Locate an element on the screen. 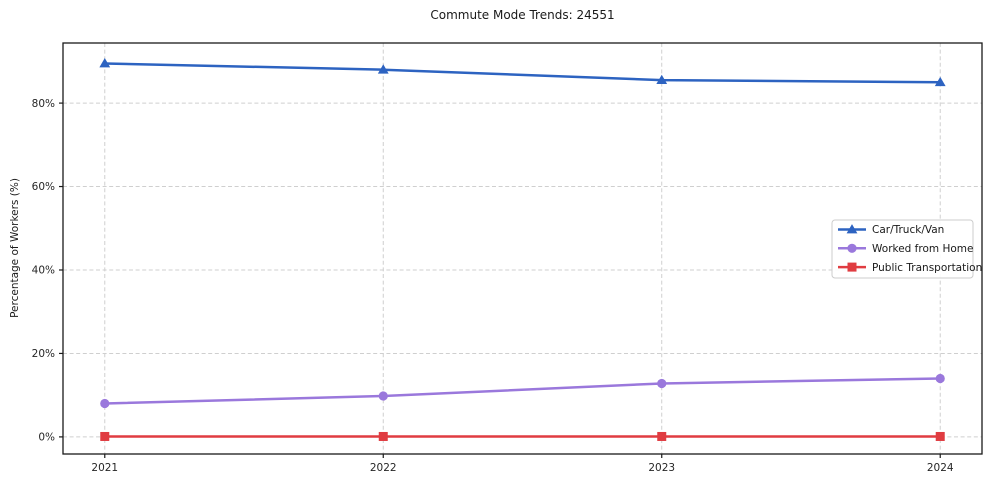 This screenshot has width=990, height=490. legend-label: Worked from Home is located at coordinates (922, 249).